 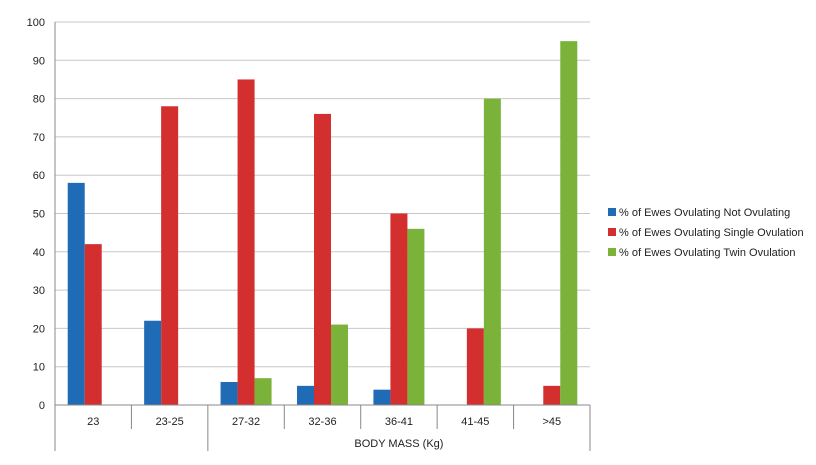 What do you see at coordinates (36, 23) in the screenshot?
I see `y-tick-label: 100` at bounding box center [36, 23].